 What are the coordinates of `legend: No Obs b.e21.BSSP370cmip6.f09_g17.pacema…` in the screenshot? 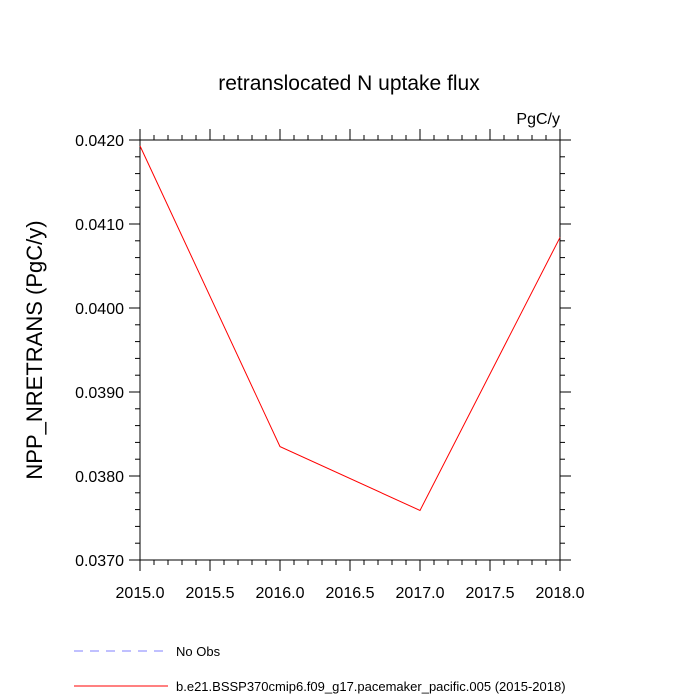 It's located at (320, 669).